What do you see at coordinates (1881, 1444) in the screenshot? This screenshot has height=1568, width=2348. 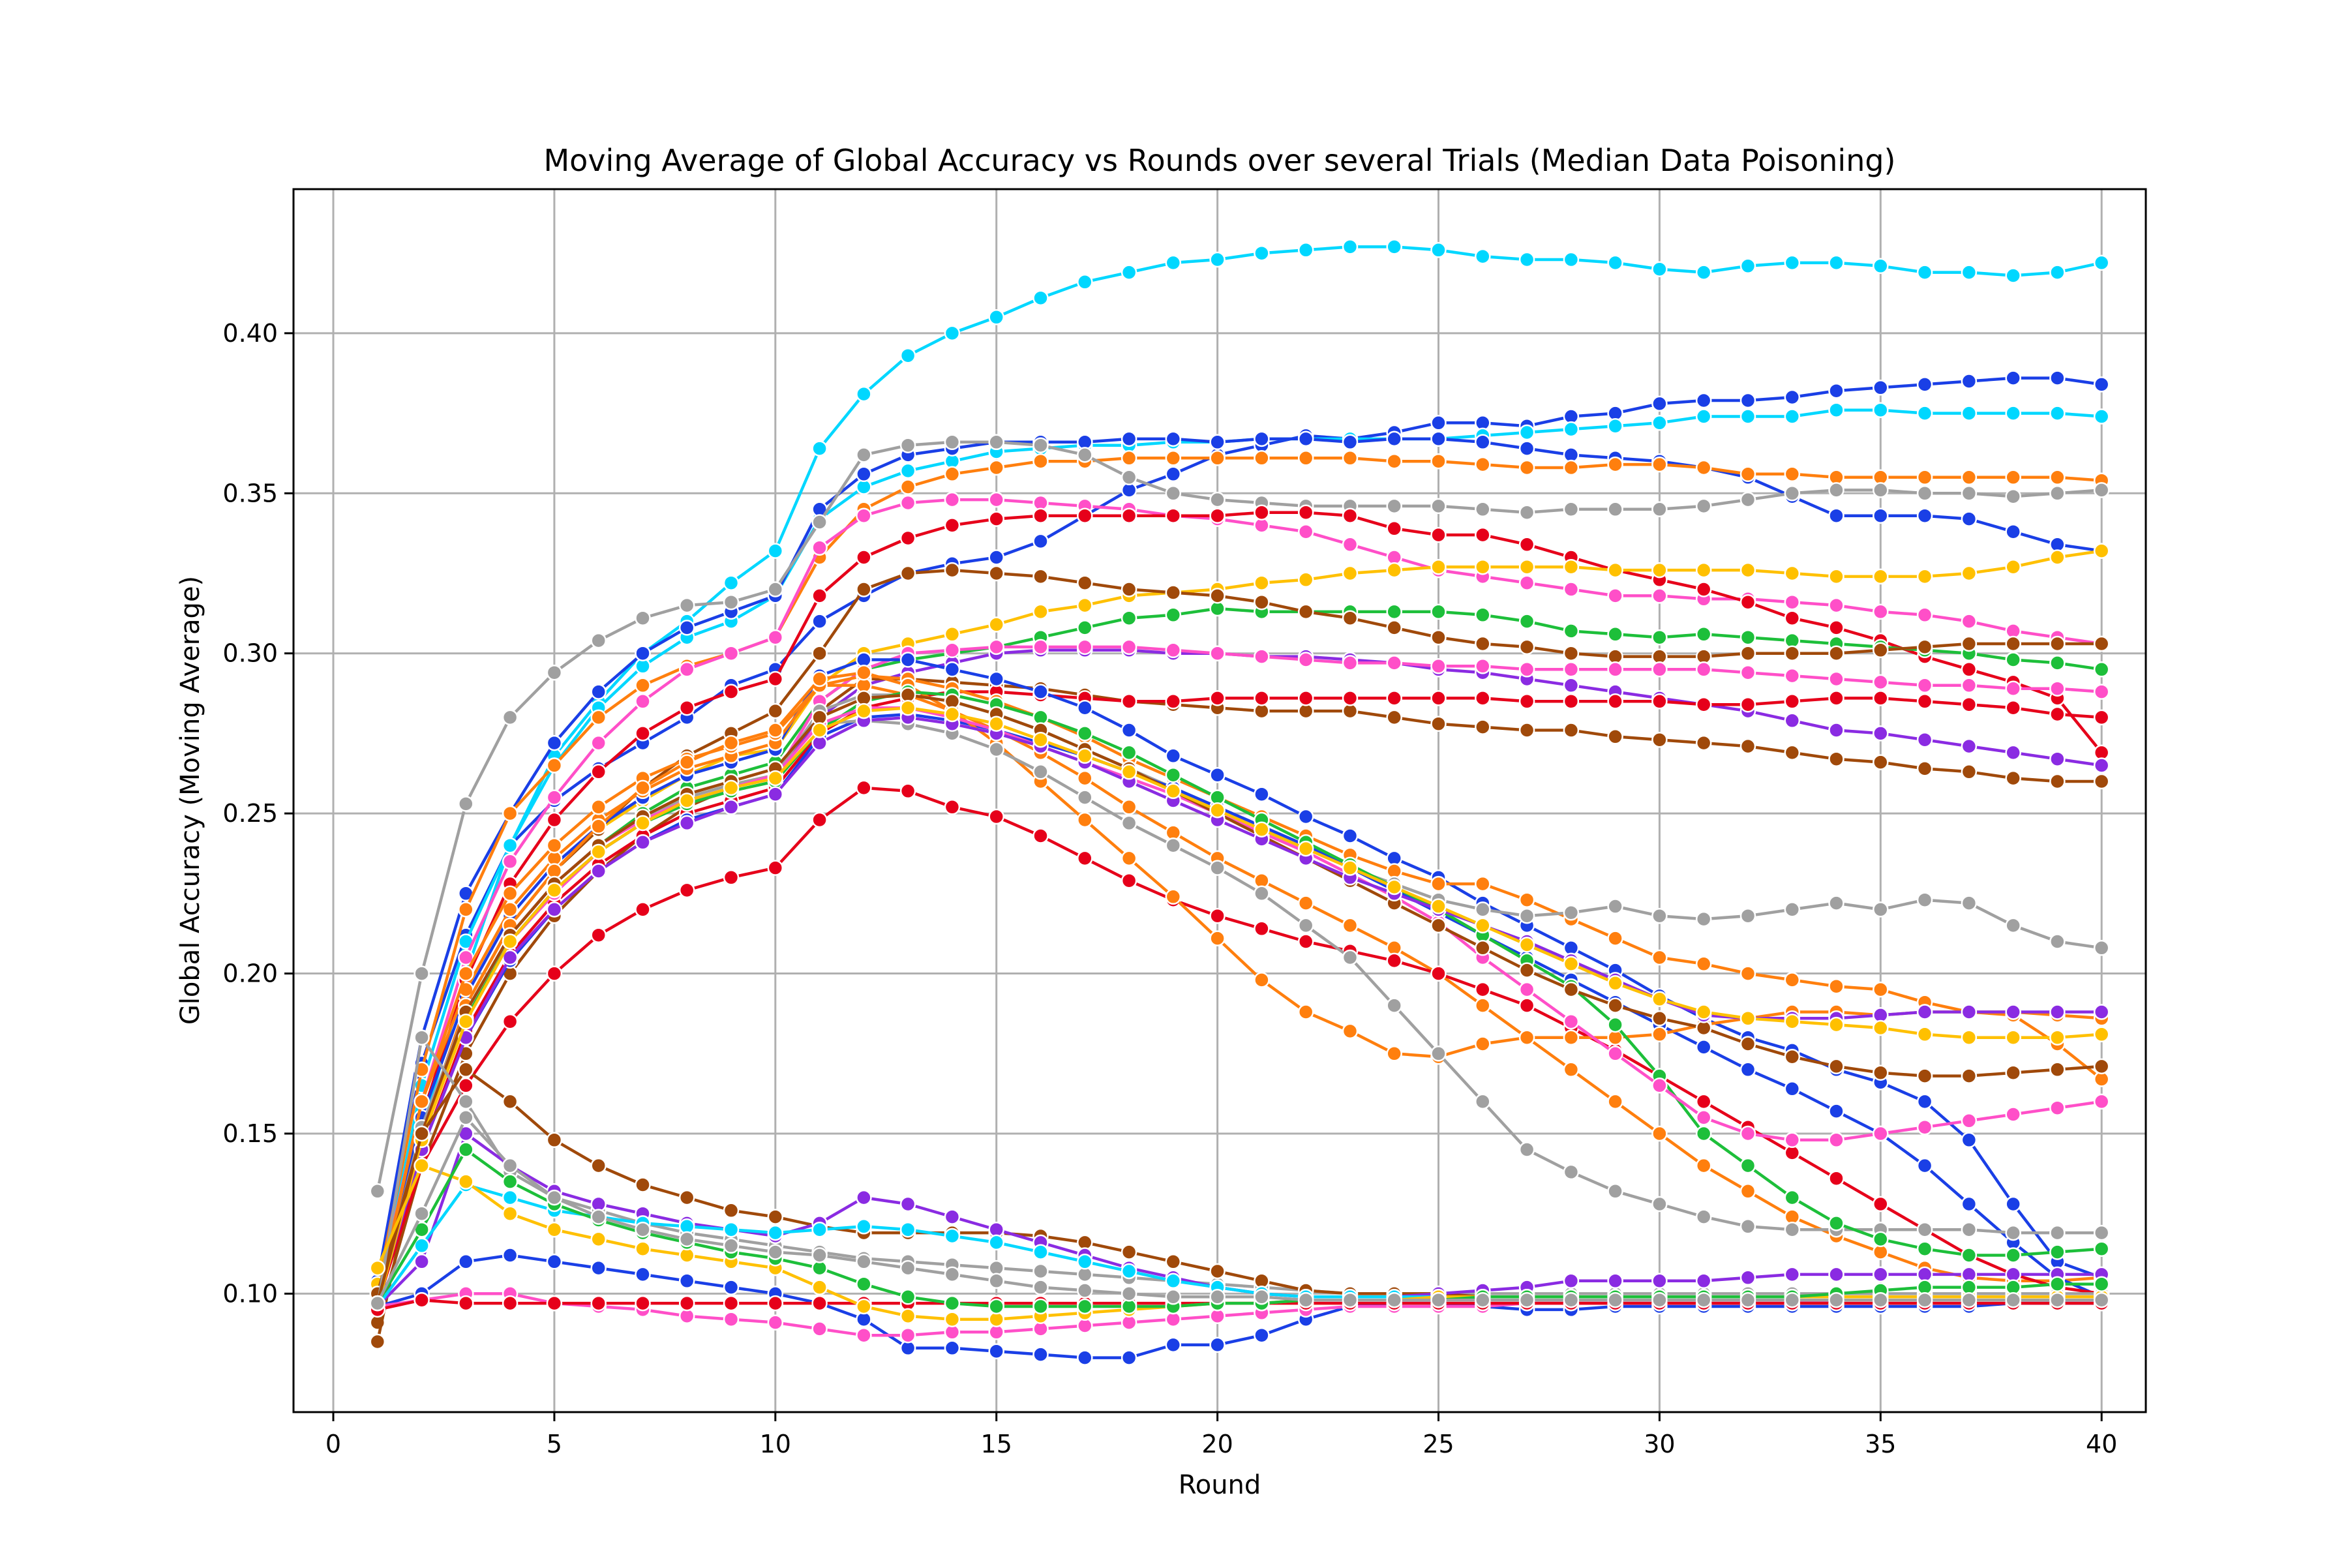 I see `x-tick-label: 35` at bounding box center [1881, 1444].